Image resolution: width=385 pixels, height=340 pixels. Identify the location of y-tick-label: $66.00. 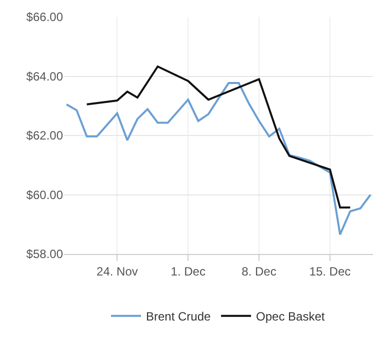
(45, 17).